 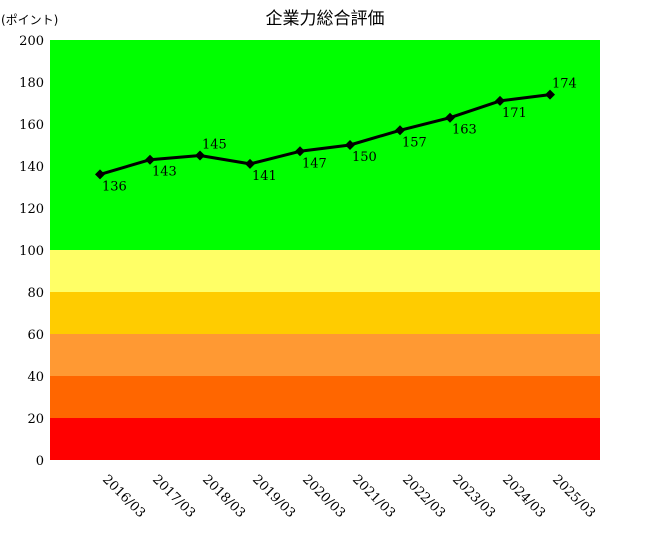 What do you see at coordinates (314, 163) in the screenshot?
I see `data-label: 147` at bounding box center [314, 163].